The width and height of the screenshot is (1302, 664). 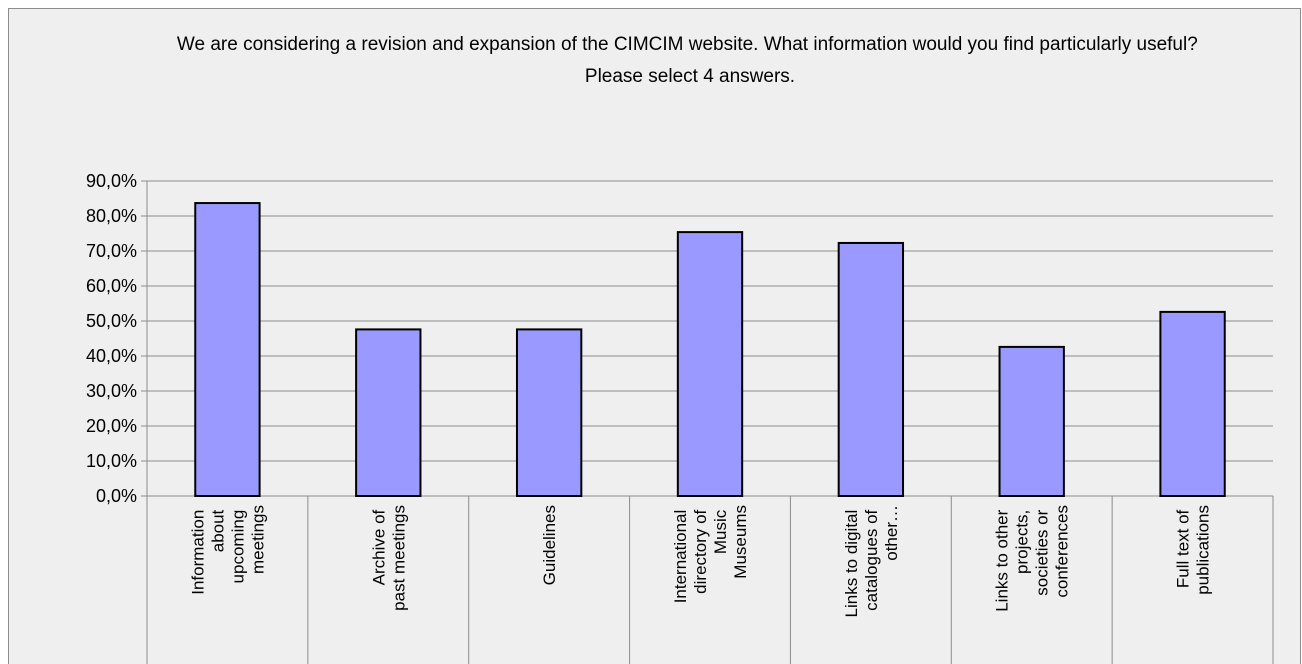 What do you see at coordinates (388, 558) in the screenshot?
I see `x-tick-label: Archive of past meetings` at bounding box center [388, 558].